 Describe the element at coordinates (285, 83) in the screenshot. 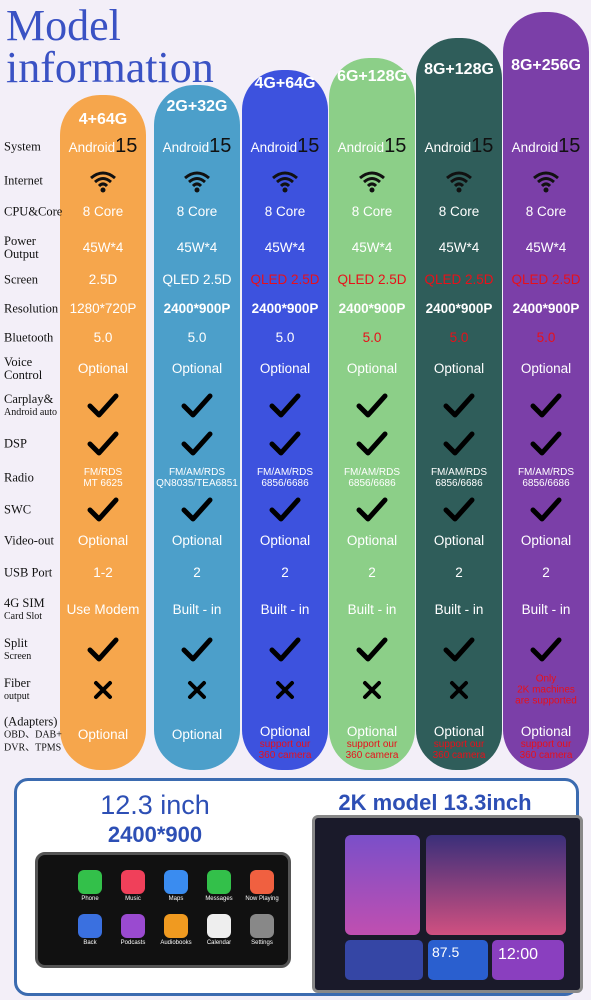

I see `column-header: 4G+64G` at that location.